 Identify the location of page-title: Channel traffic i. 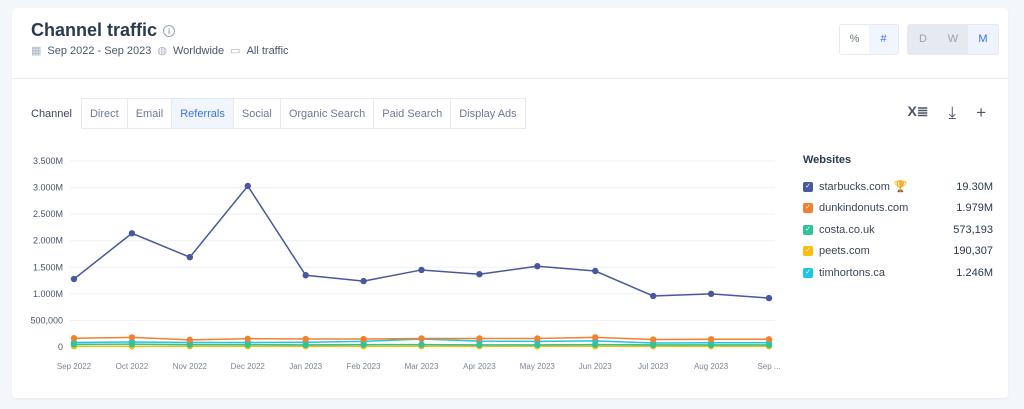
(103, 30).